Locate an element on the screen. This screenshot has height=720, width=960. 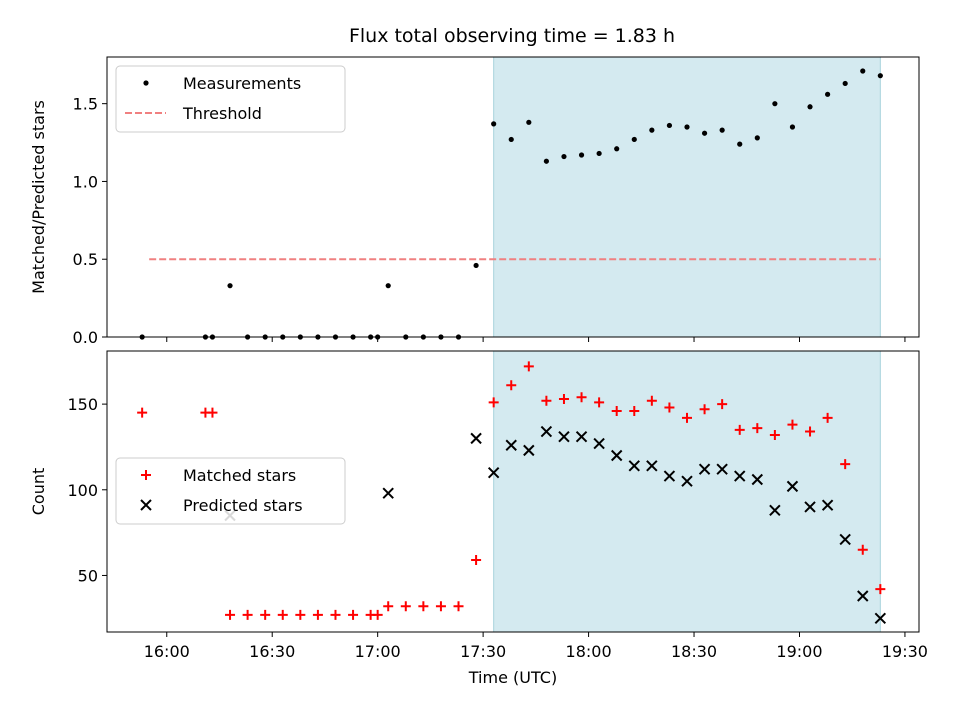
legend-marker-measurements is located at coordinates (146, 83).